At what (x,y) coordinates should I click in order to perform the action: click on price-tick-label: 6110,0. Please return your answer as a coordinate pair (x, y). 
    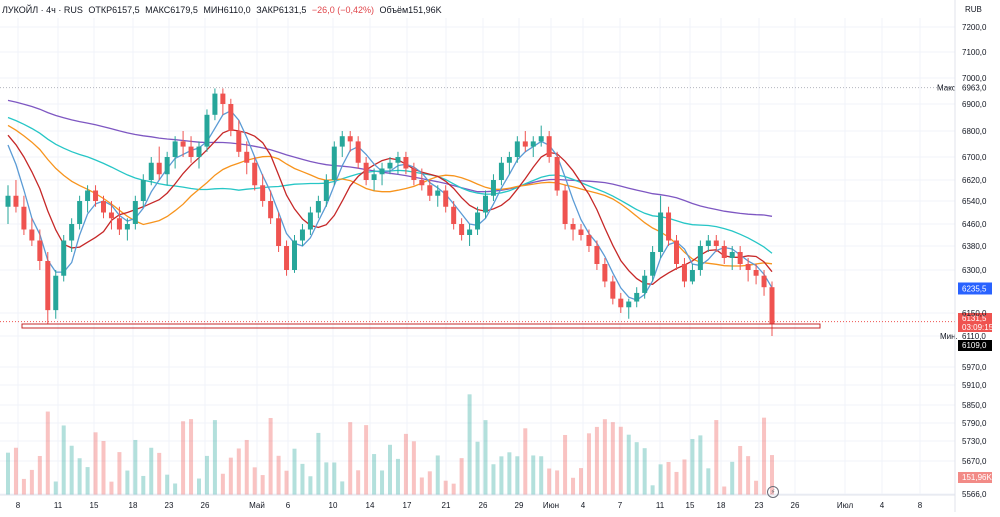
    Looking at the image, I should click on (974, 336).